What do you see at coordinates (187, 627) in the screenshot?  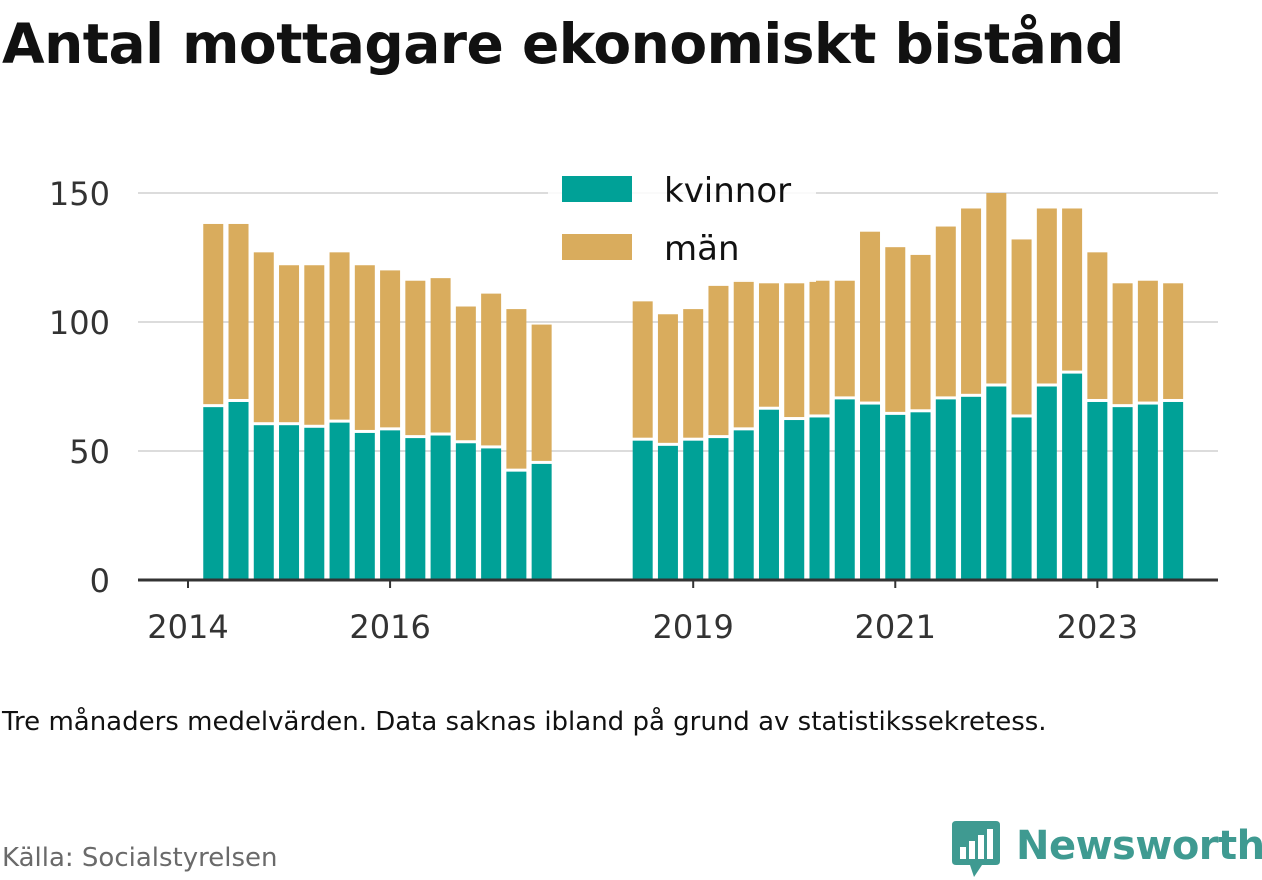 I see `x-tick-label: 2014` at bounding box center [187, 627].